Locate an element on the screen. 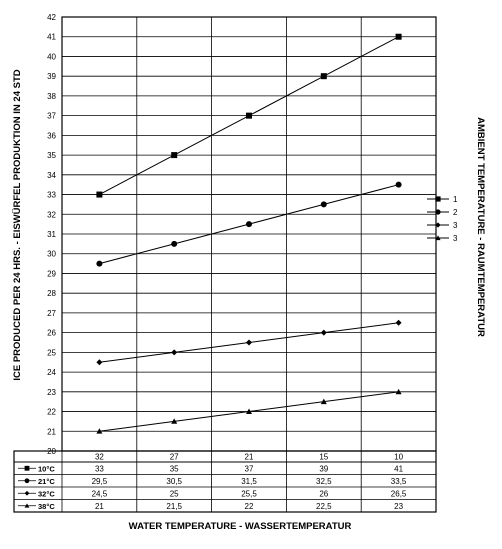  table-cell: 33 is located at coordinates (99, 468).